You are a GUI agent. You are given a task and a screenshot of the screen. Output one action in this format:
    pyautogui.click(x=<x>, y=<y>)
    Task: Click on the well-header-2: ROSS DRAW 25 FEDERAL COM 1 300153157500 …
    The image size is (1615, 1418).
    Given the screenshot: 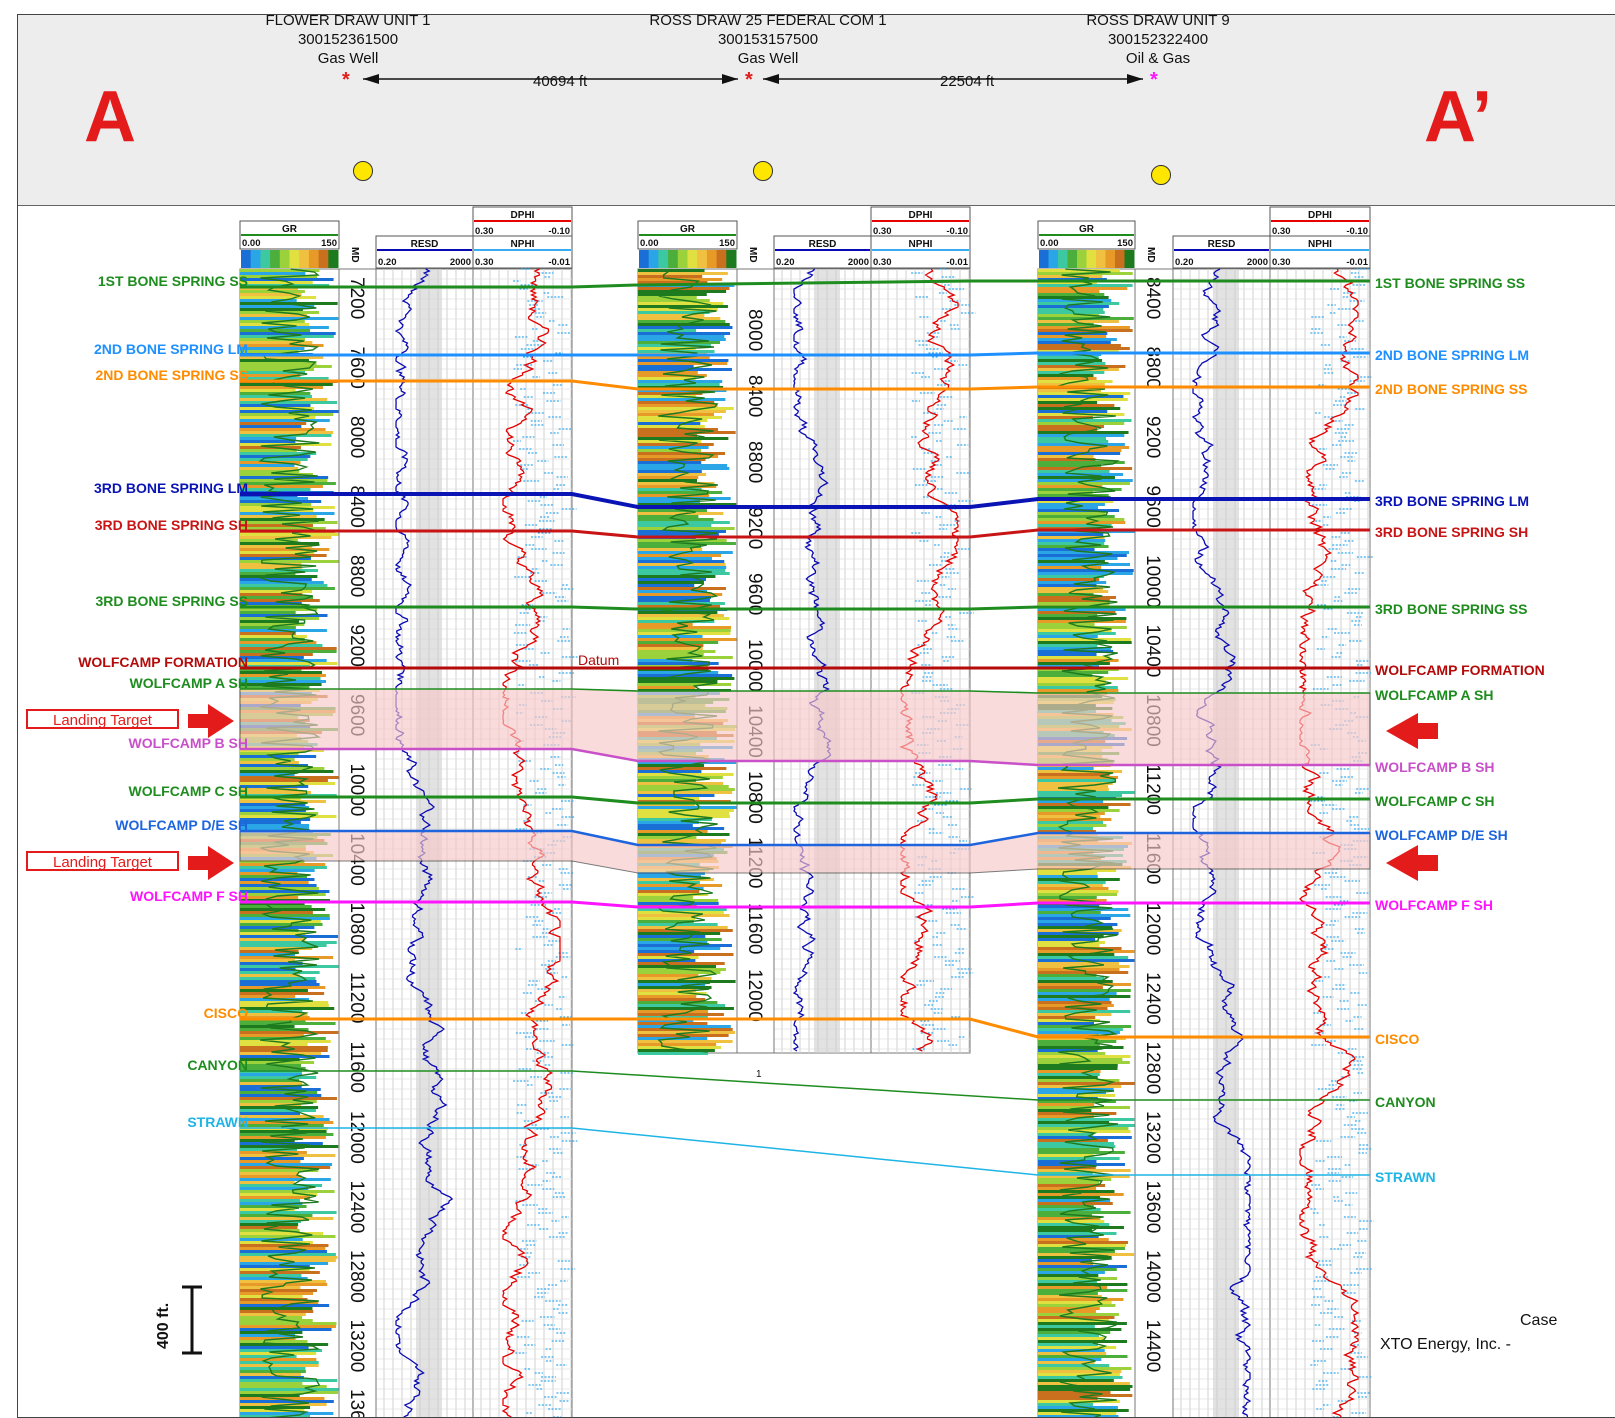 What is the action you would take?
    pyautogui.click(x=768, y=41)
    